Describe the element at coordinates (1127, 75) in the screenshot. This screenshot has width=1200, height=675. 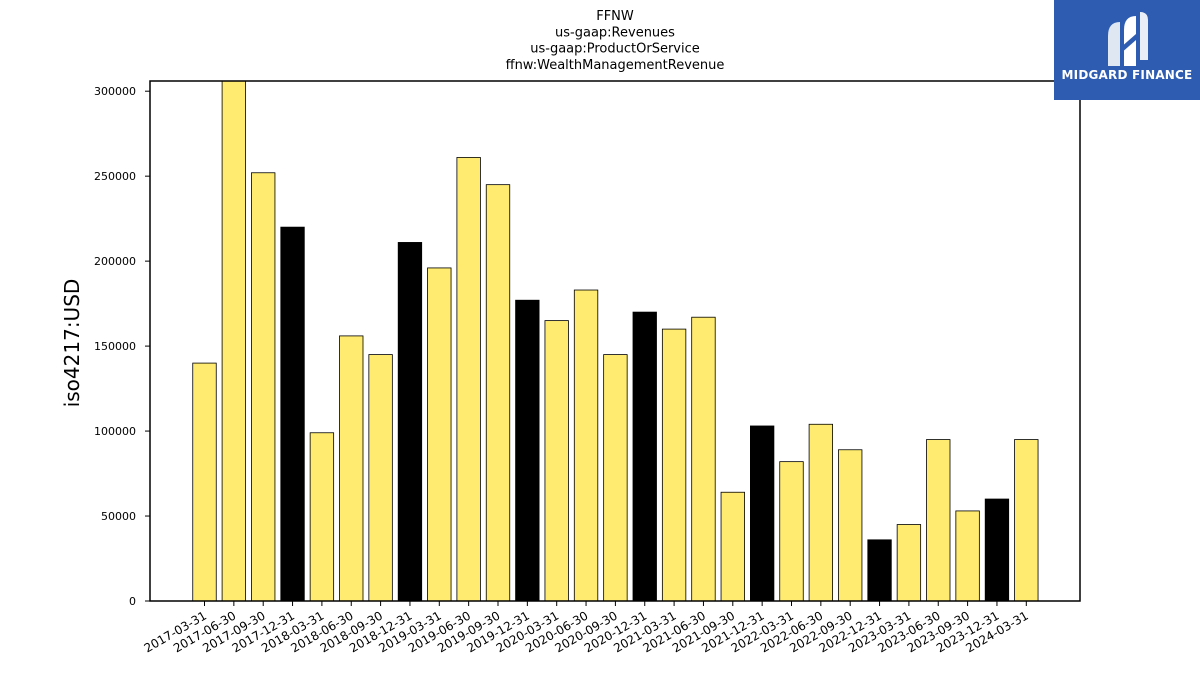
I see `logo-text: MIDGARD FINANCE` at that location.